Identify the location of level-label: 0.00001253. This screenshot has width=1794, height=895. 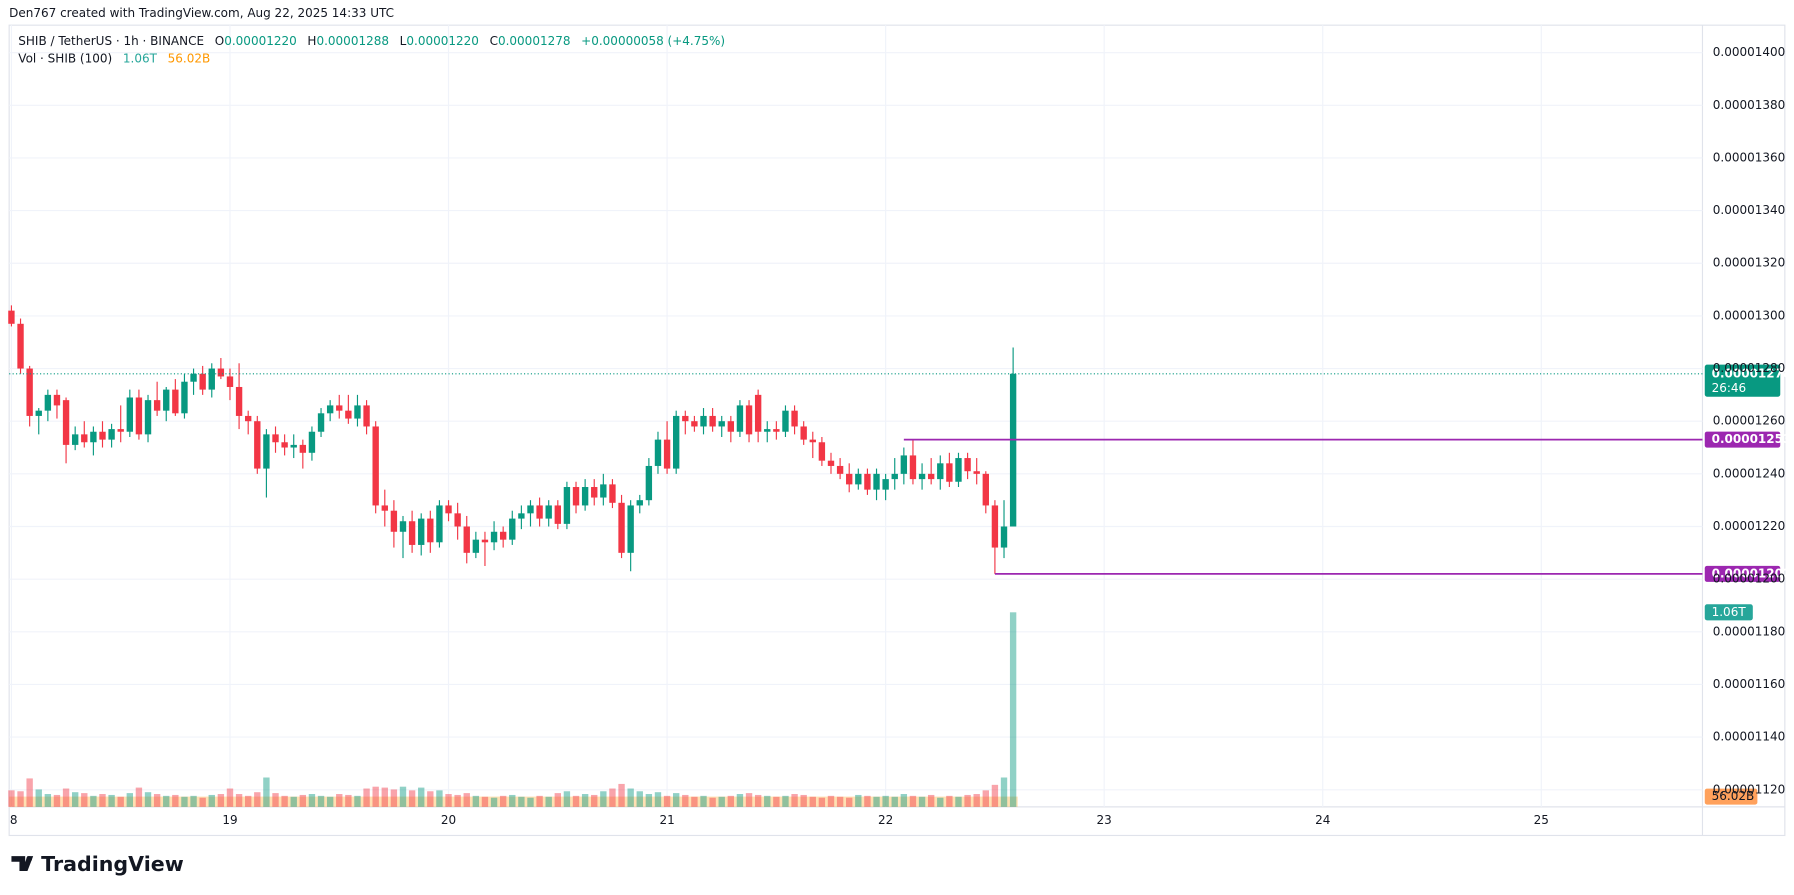
(1752, 439).